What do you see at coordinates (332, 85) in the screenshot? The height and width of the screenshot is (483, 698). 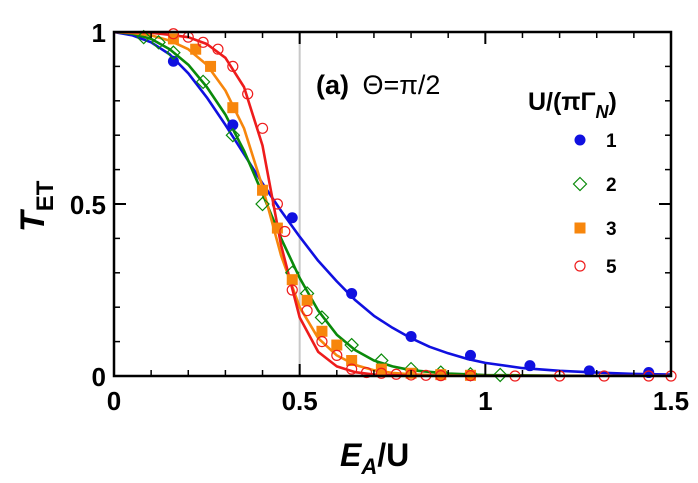 I see `panel-letter: (a)` at bounding box center [332, 85].